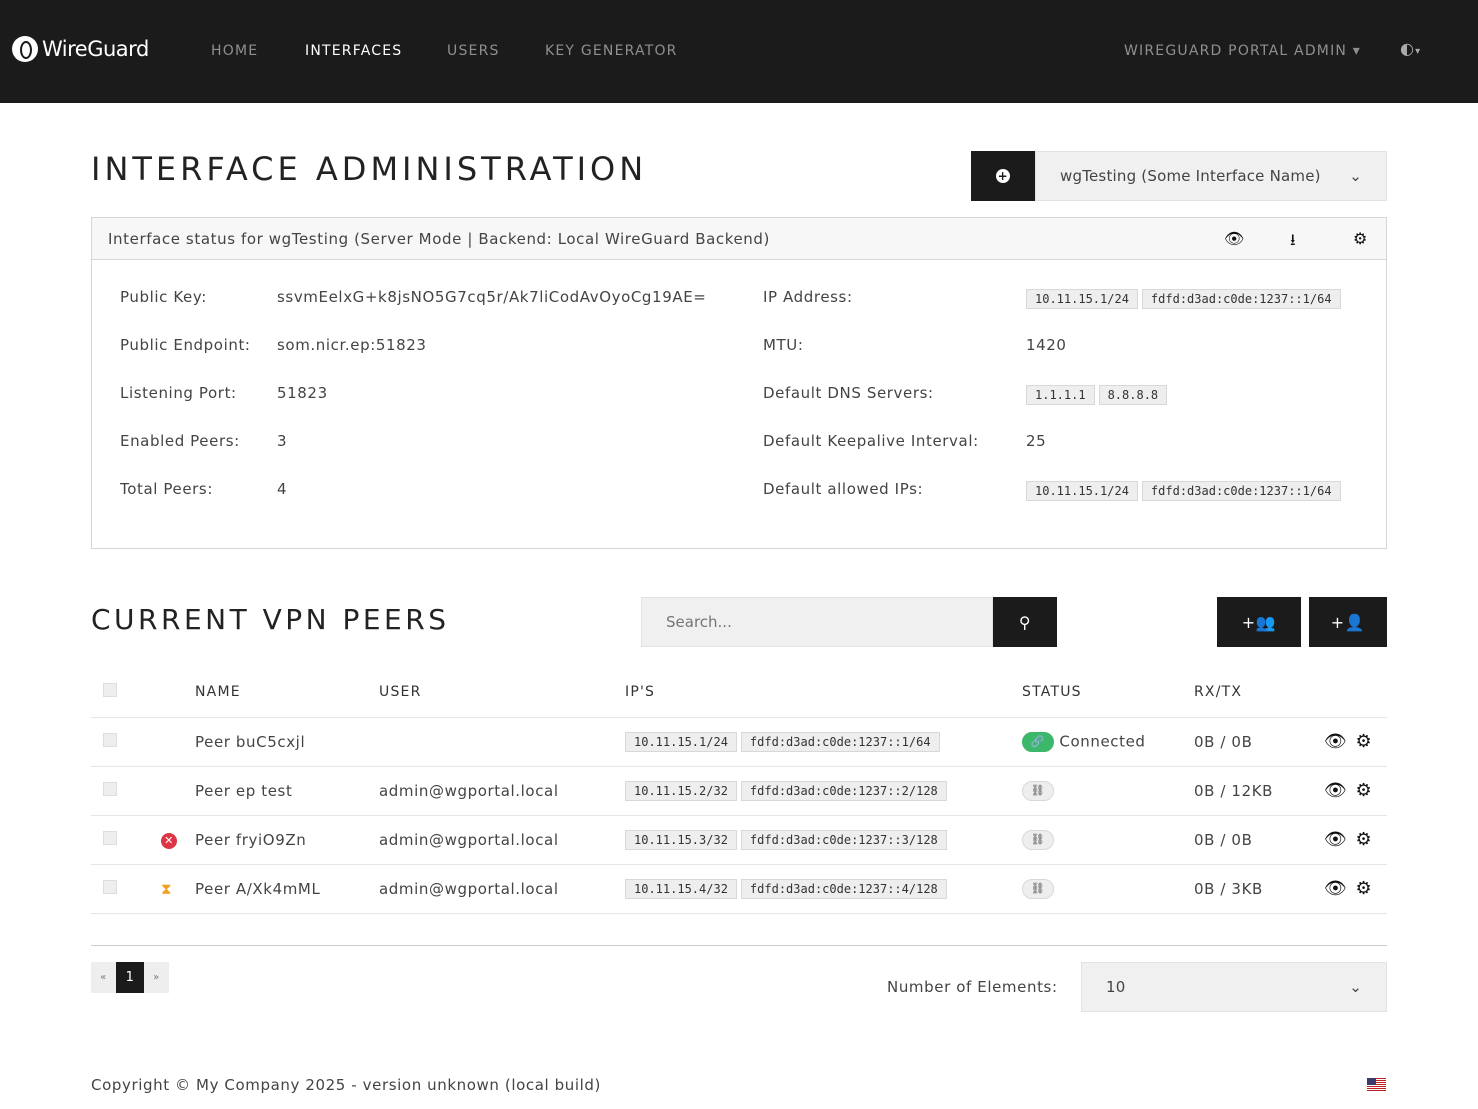 Image resolution: width=1478 pixels, height=1109 pixels. Describe the element at coordinates (1060, 395) in the screenshot. I see `ip-badge: 1.1.1.1` at that location.